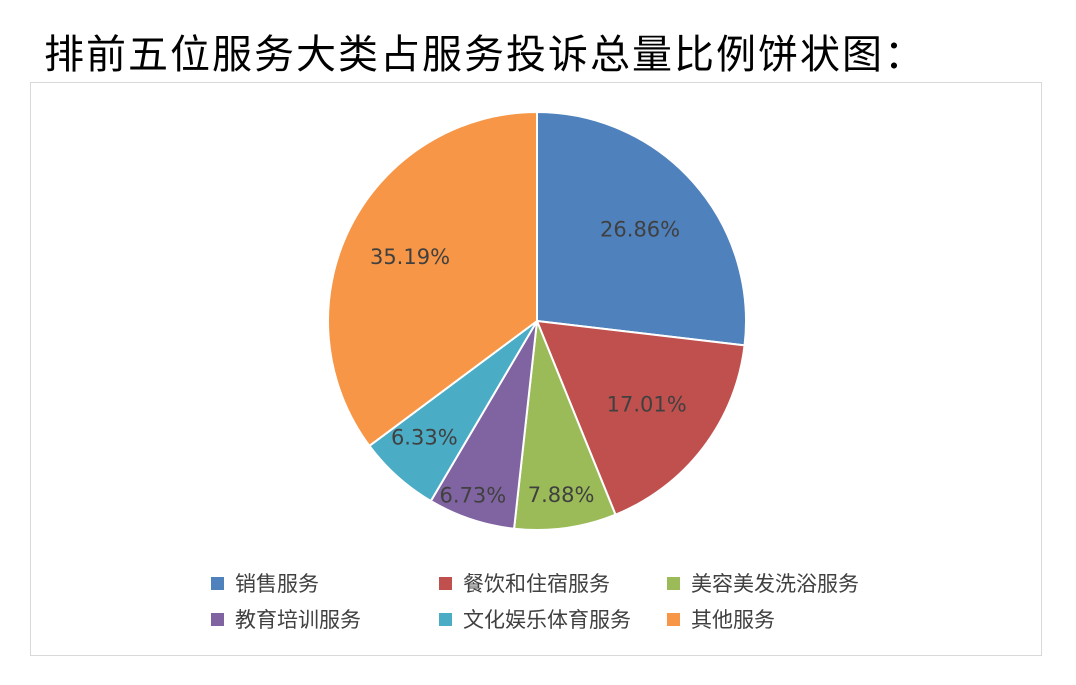 The image size is (1076, 685). I want to click on chart-legend: 销售服务 餐饮和住宿服务 美容美发洗浴服务 教育培训服务 文化娱乐体育服务, so click(561, 601).